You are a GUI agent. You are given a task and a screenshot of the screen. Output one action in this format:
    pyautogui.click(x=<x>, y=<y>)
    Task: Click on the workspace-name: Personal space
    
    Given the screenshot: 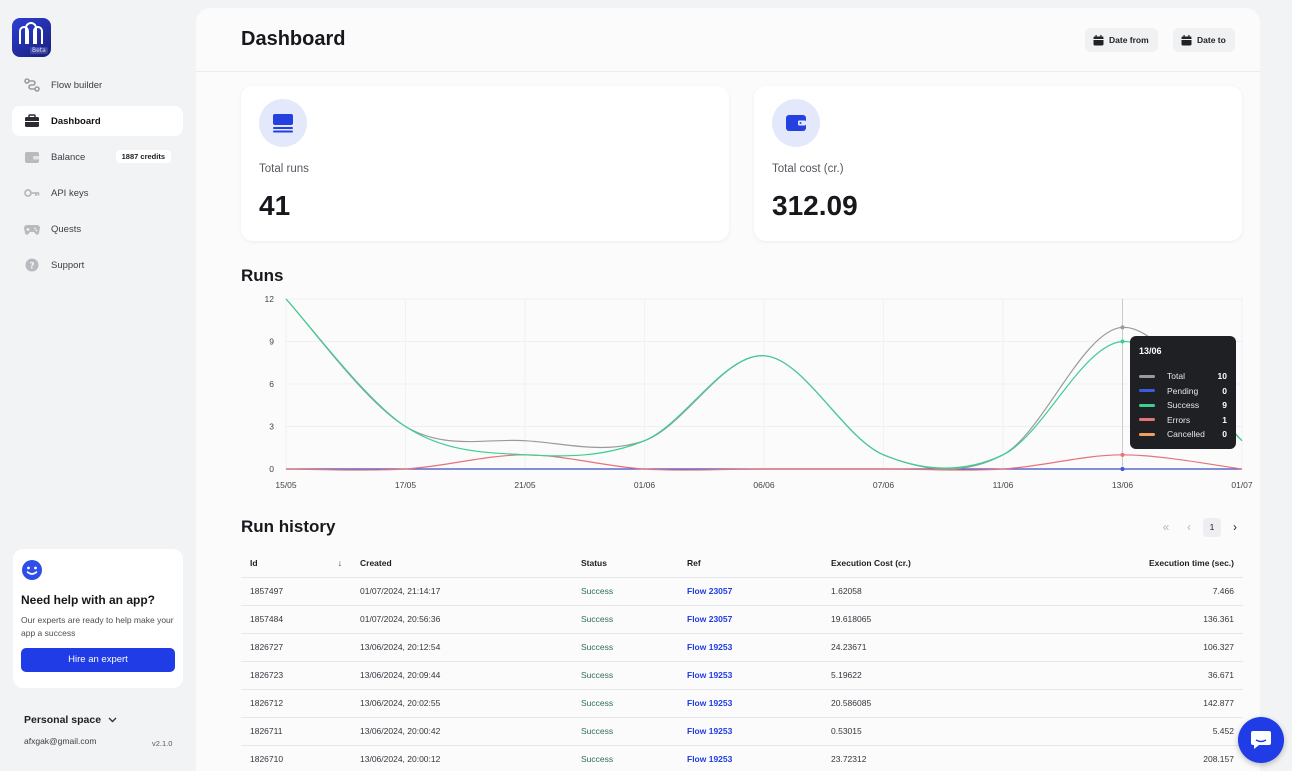 What is the action you would take?
    pyautogui.click(x=63, y=720)
    